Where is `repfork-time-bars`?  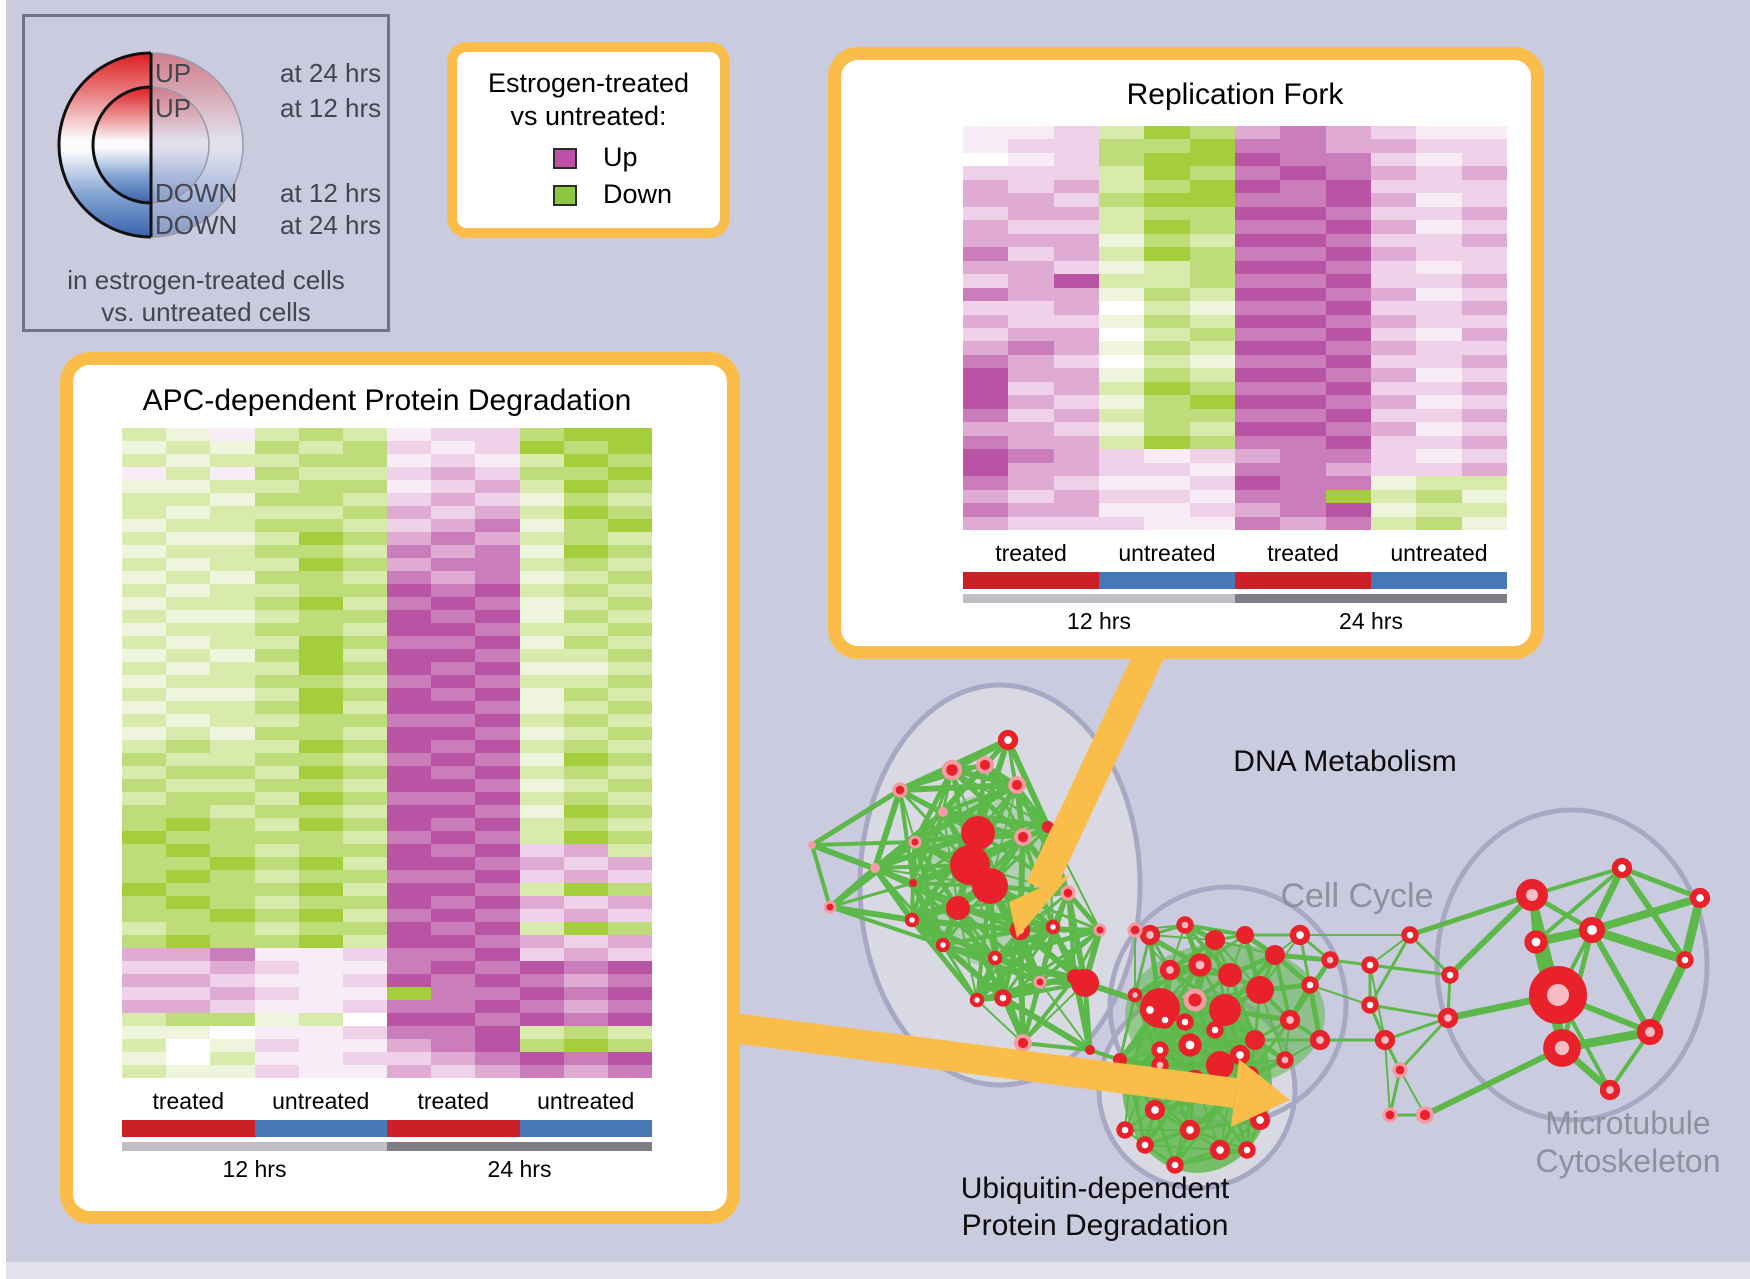 repfork-time-bars is located at coordinates (1235, 598).